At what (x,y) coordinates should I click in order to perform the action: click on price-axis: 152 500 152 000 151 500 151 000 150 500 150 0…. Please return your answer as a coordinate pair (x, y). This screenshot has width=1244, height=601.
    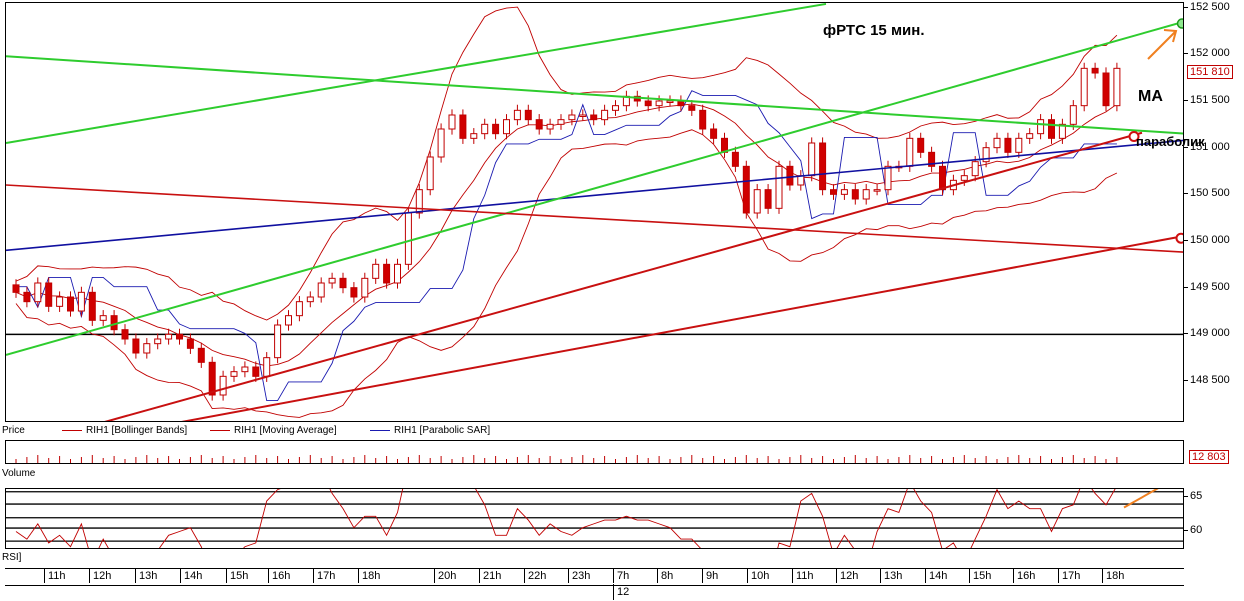
    Looking at the image, I should click on (1214, 212).